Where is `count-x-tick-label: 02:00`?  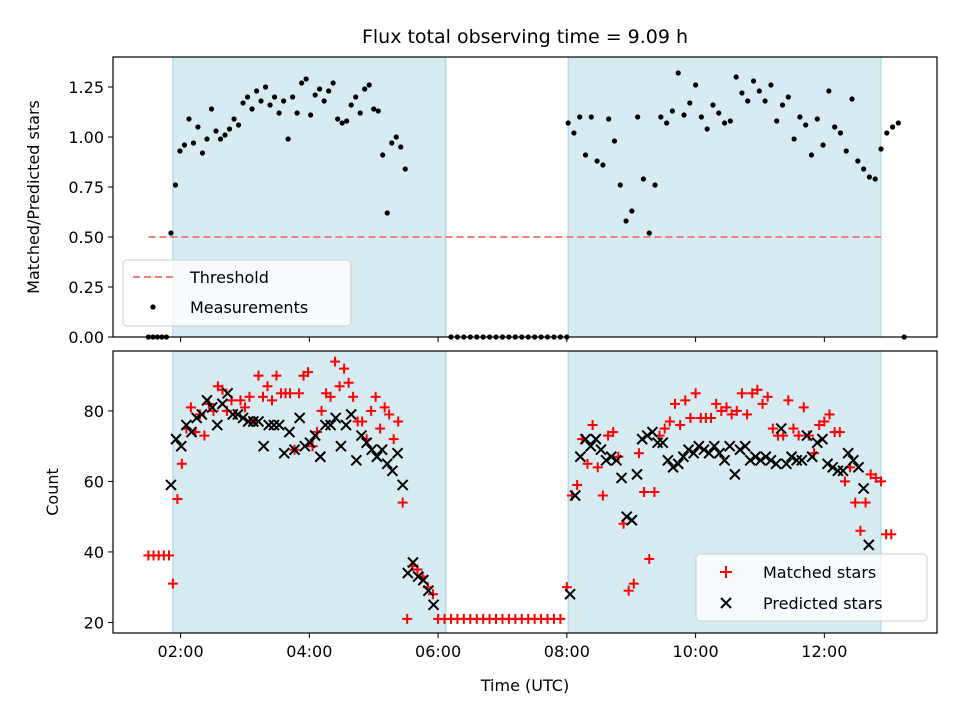 count-x-tick-label: 02:00 is located at coordinates (181, 651).